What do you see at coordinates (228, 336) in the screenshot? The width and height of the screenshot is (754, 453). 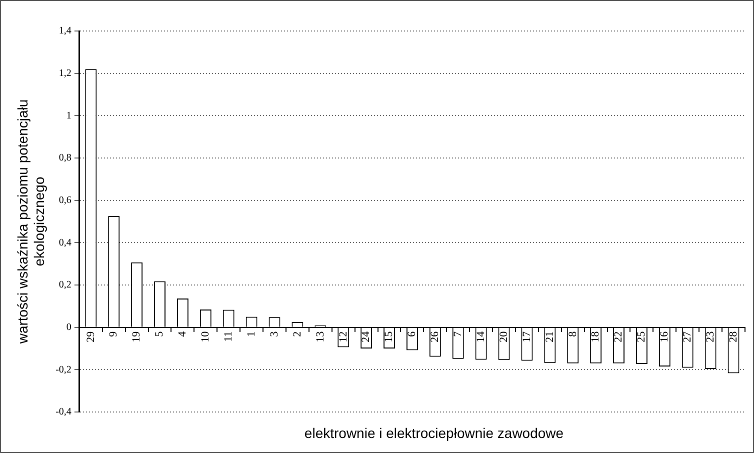 I see `x-tick-label: 11` at bounding box center [228, 336].